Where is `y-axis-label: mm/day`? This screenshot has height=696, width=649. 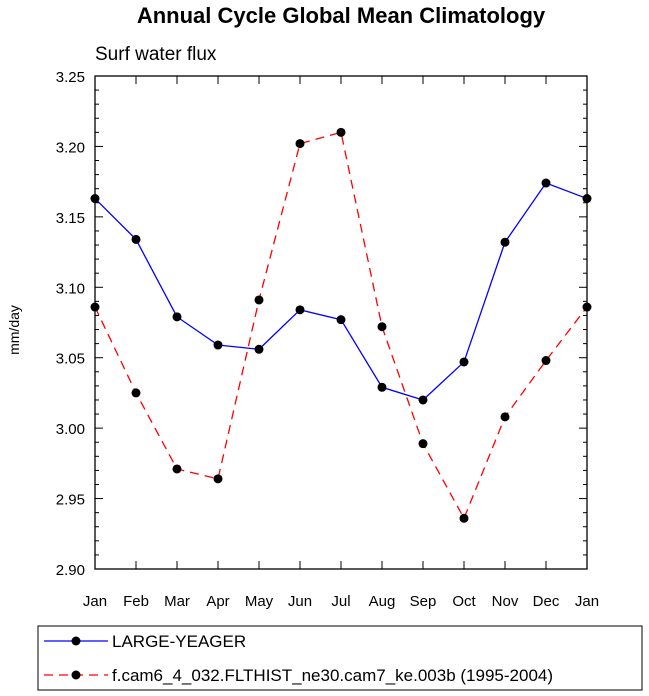 y-axis-label: mm/day is located at coordinates (14, 330).